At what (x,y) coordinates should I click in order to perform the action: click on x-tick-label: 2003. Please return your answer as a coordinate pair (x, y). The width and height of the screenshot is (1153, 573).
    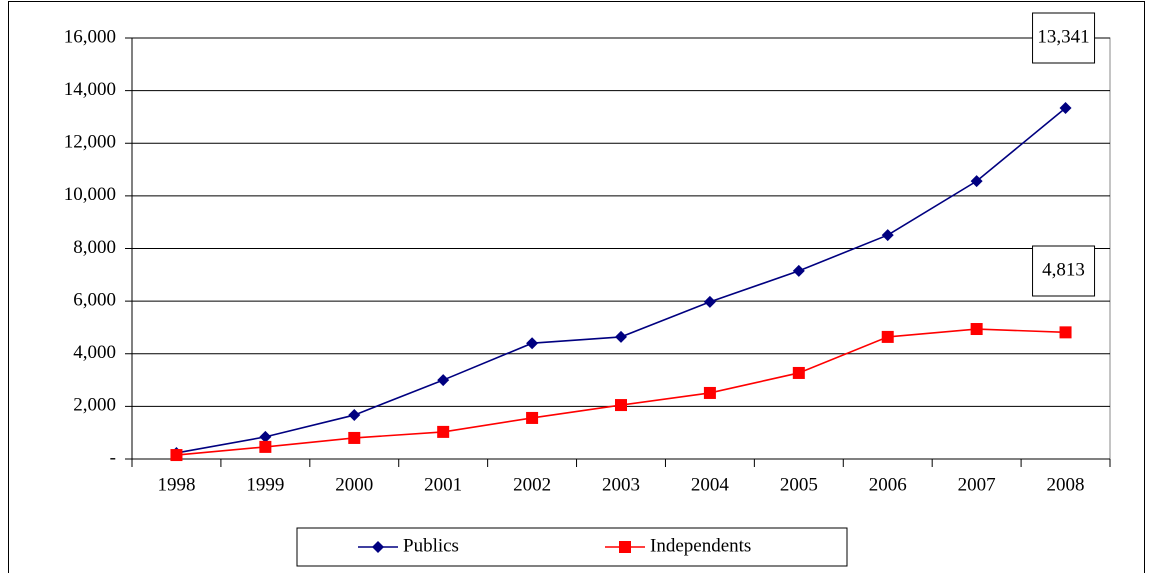
    Looking at the image, I should click on (621, 484).